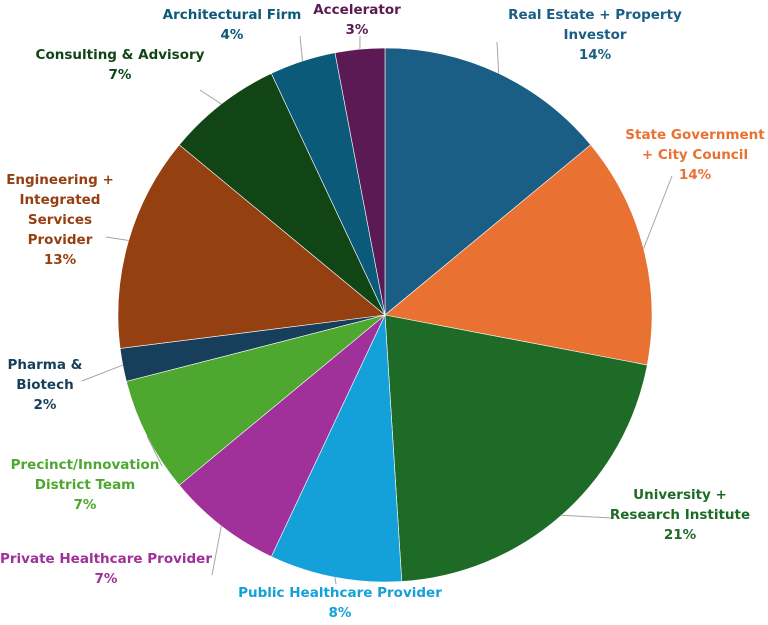 This screenshot has width=768, height=625. Describe the element at coordinates (232, 25) in the screenshot. I see `slice-label: Architectural Firm 4%` at that location.